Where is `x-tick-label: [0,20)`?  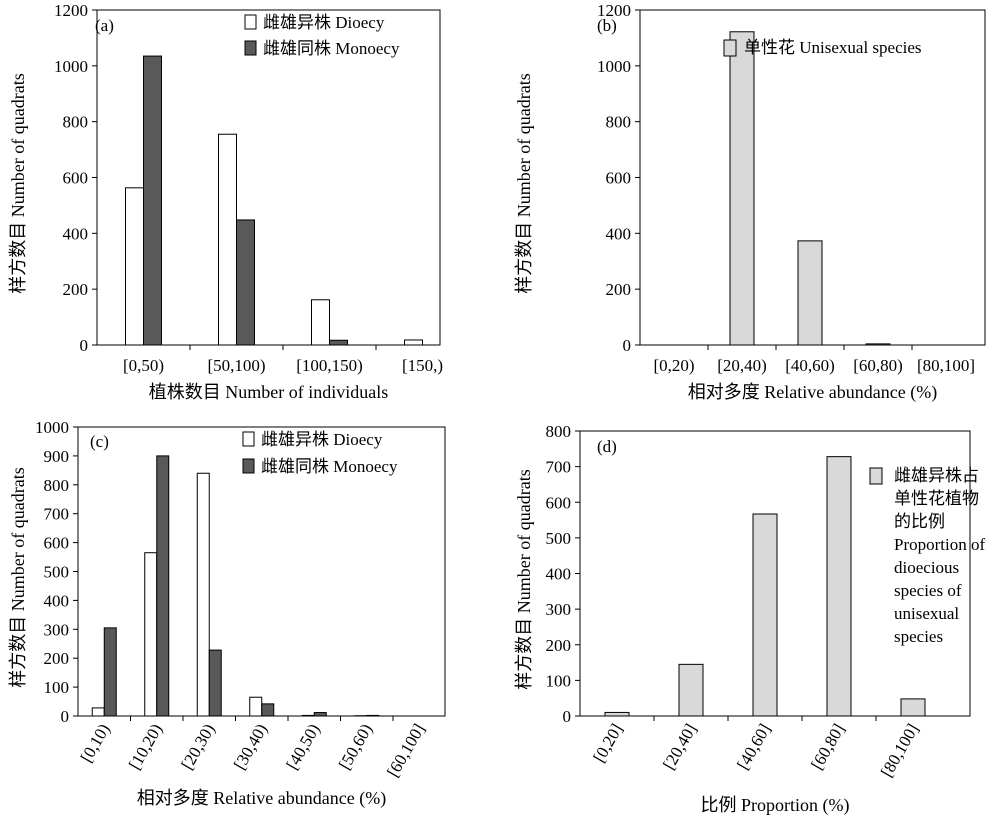
x-tick-label: [0,20) is located at coordinates (673, 365).